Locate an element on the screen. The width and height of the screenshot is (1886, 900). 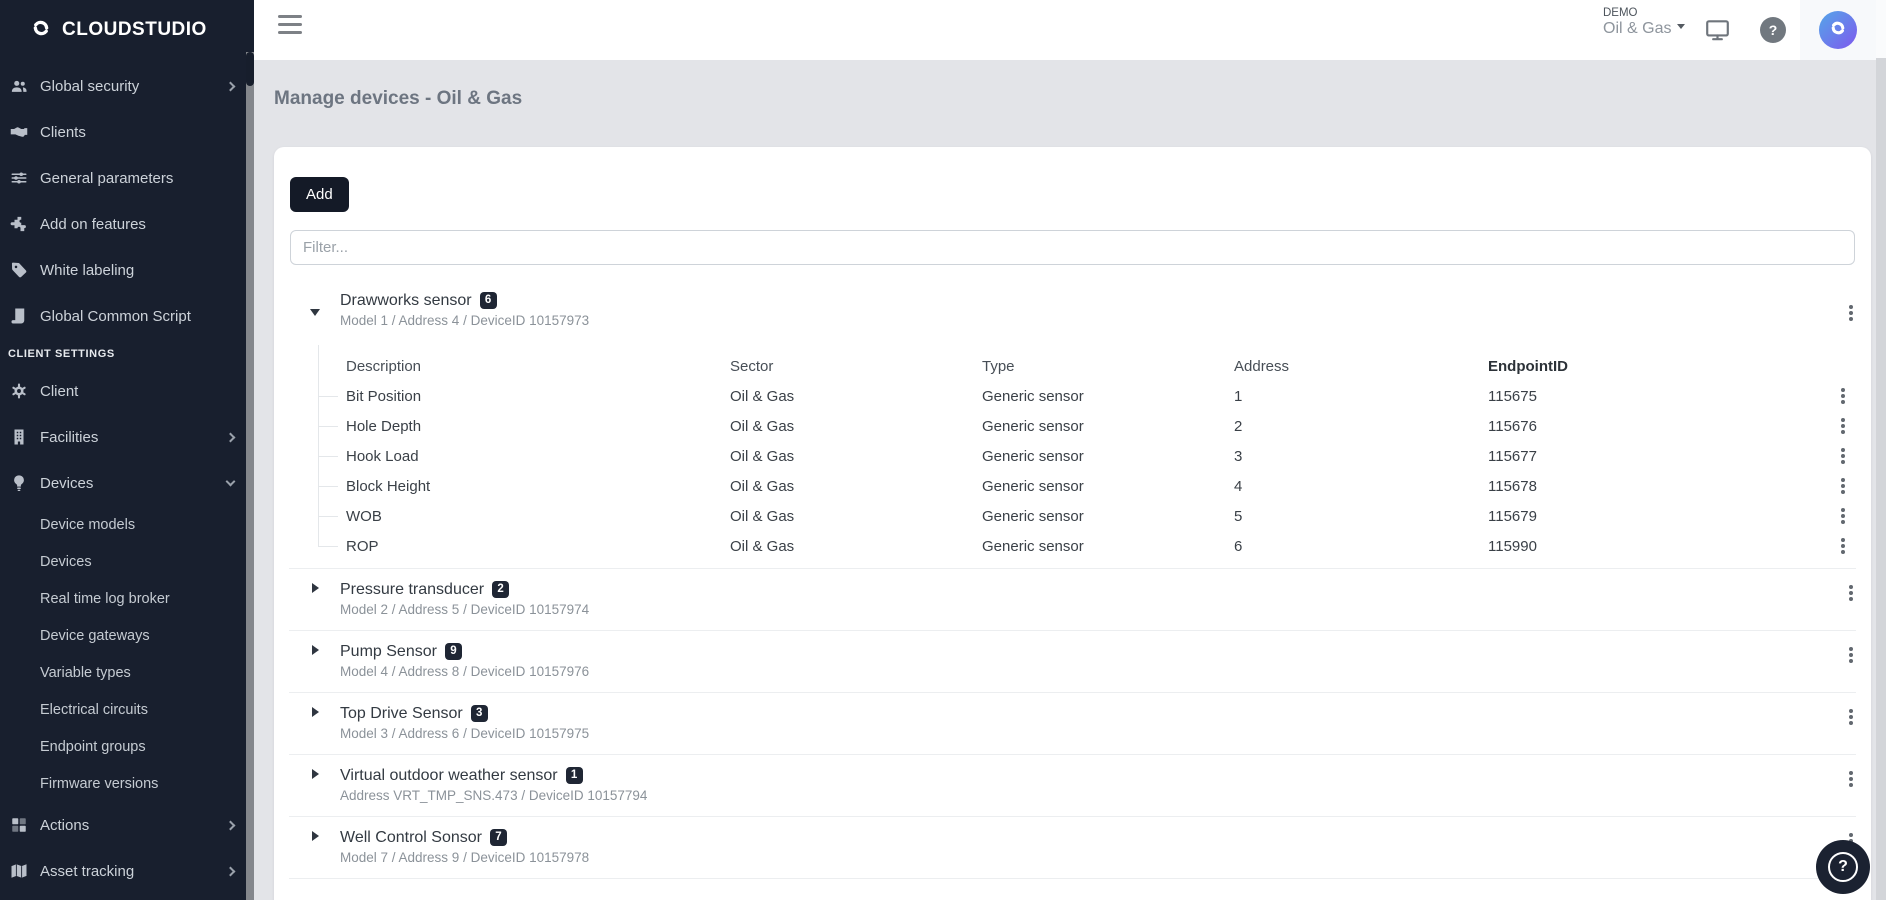
cell-address: 3 is located at coordinates (1238, 456).